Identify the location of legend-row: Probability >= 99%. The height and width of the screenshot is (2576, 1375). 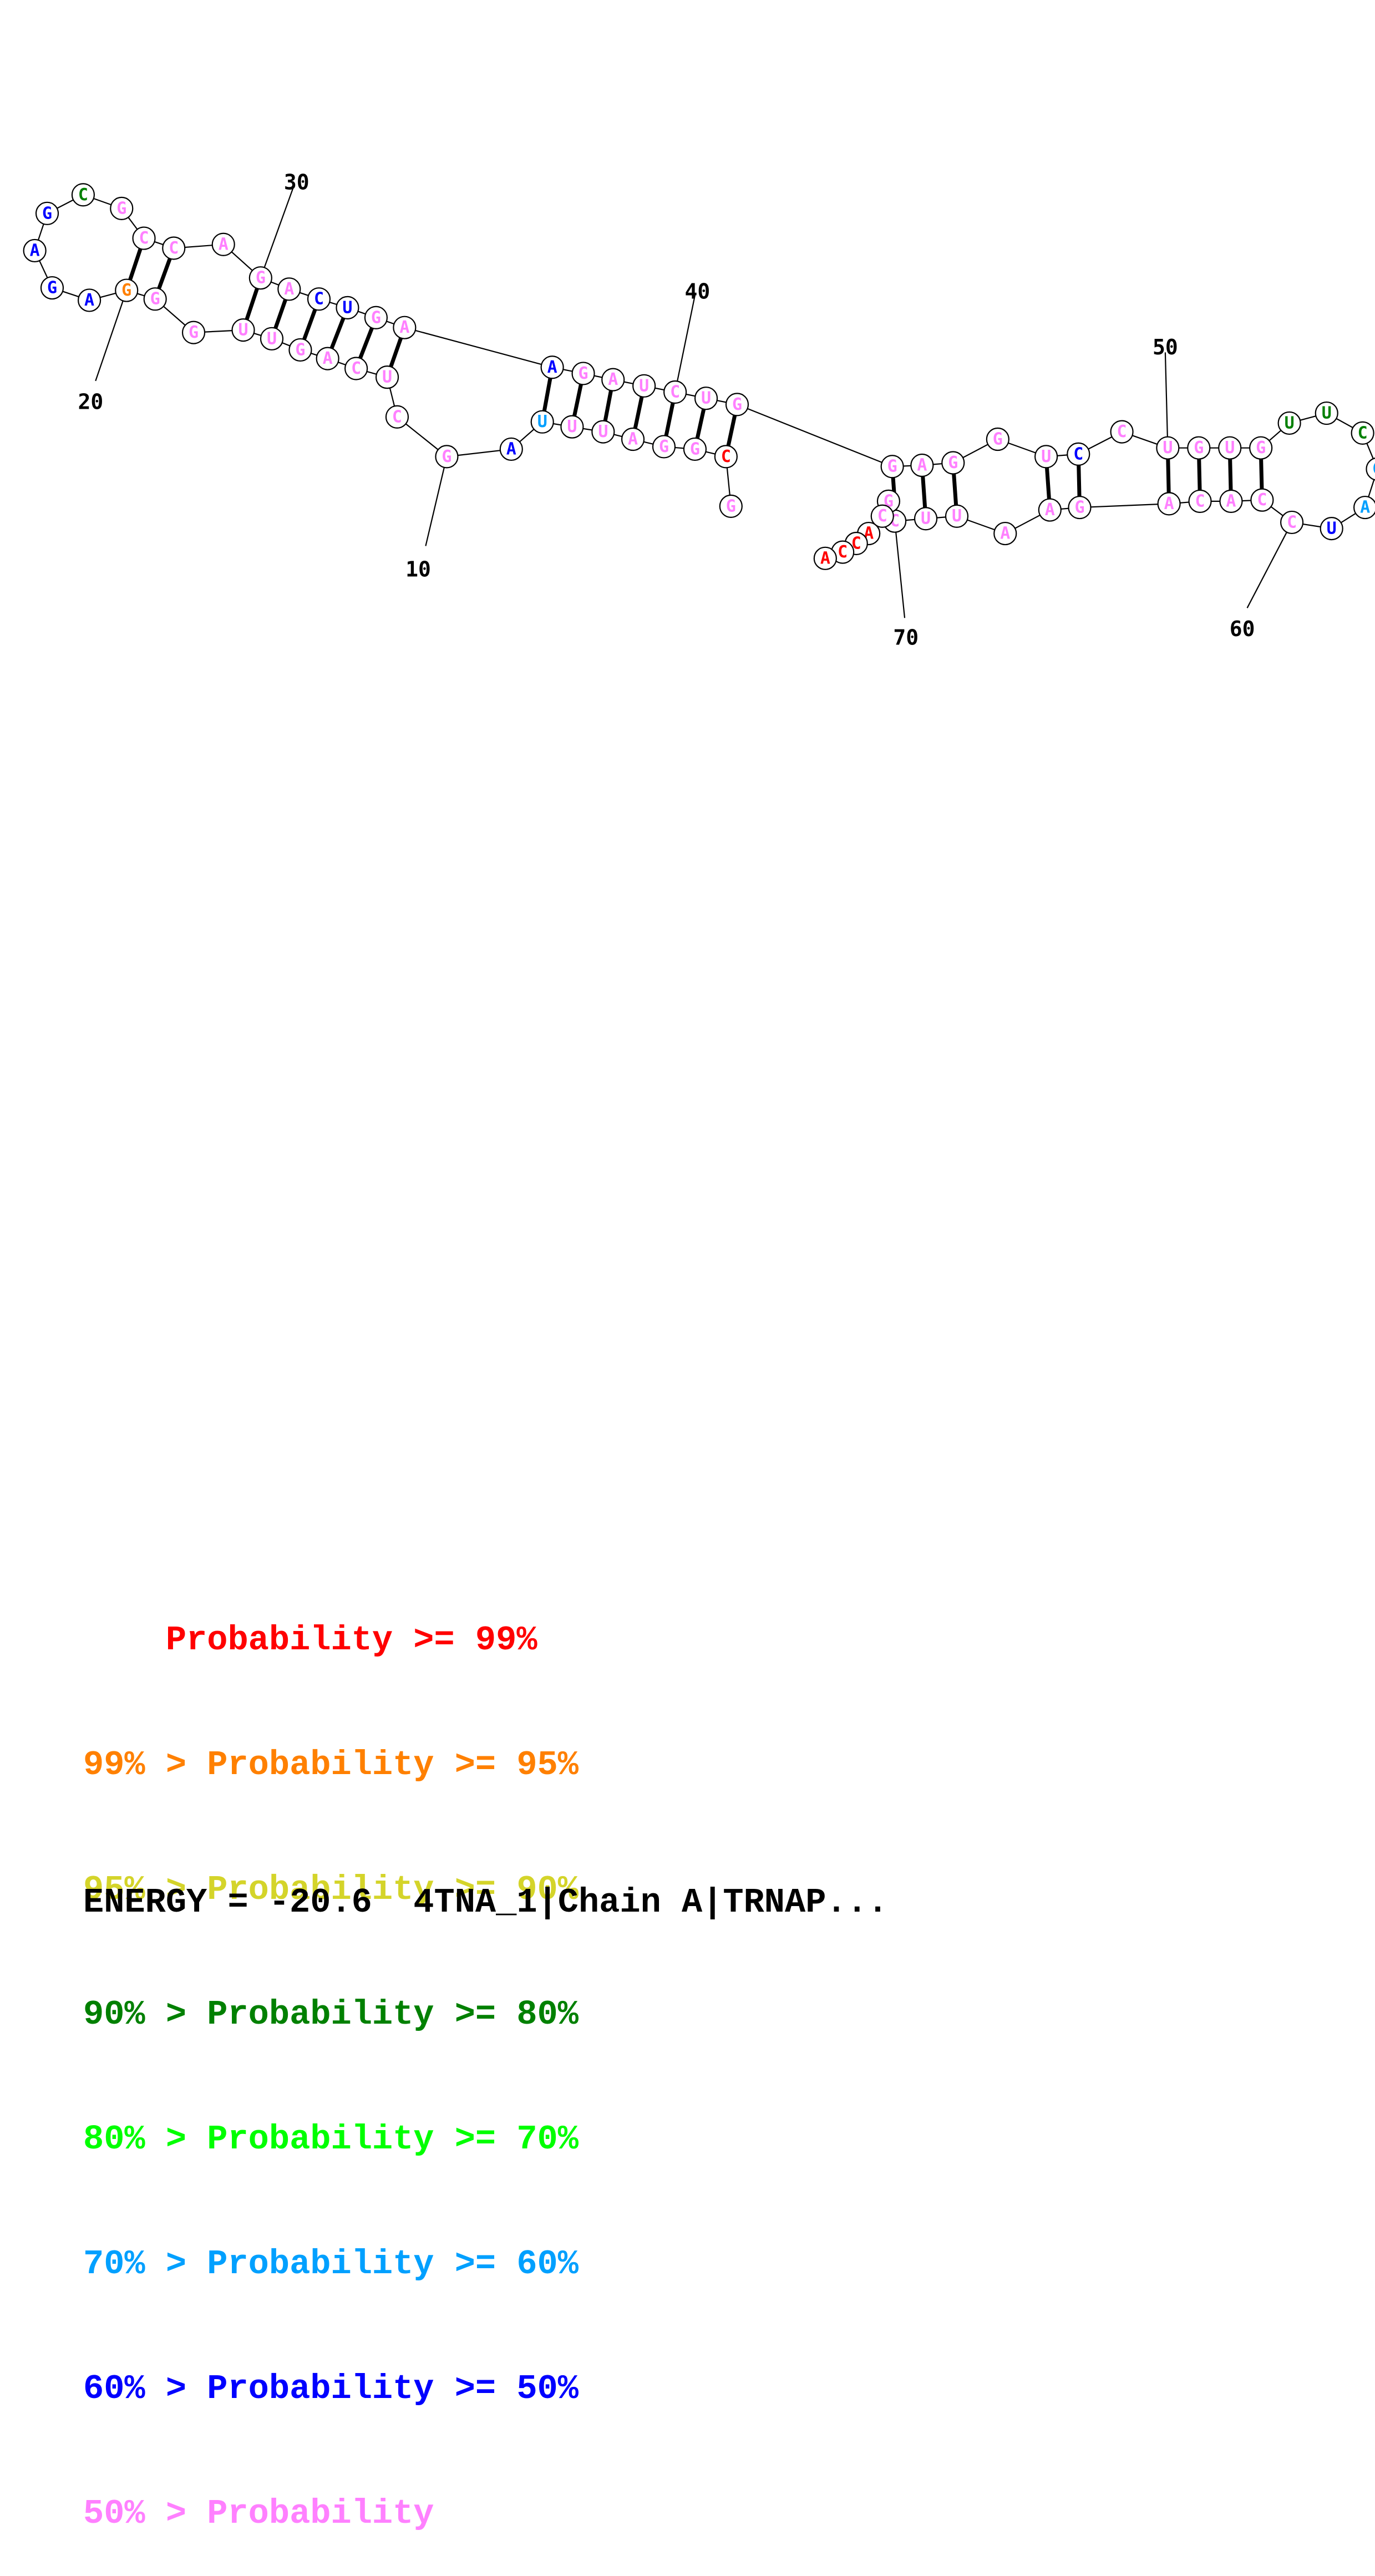
(331, 1640).